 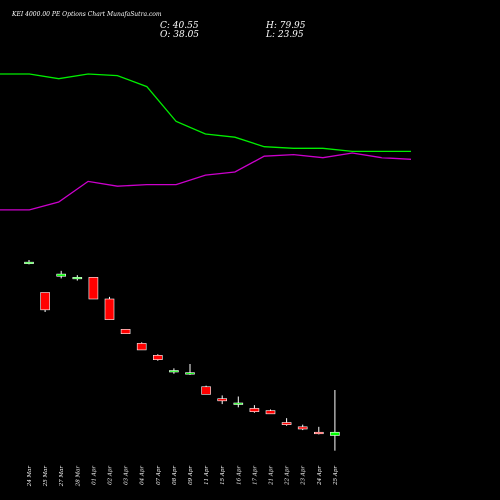 What do you see at coordinates (304, 476) in the screenshot?
I see `x-tick-label: 23 Apr` at bounding box center [304, 476].